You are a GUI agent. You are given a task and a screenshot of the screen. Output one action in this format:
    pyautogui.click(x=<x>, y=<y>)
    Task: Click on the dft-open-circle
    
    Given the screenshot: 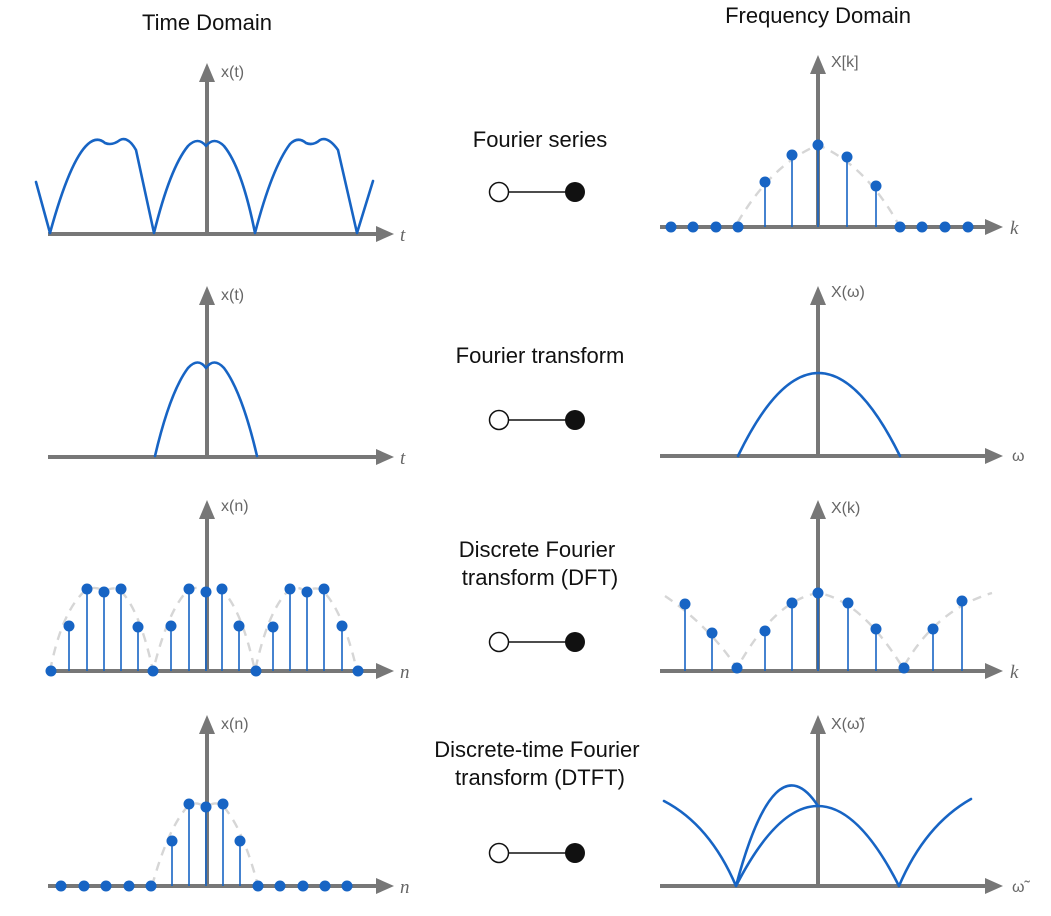 What is the action you would take?
    pyautogui.click(x=499, y=642)
    